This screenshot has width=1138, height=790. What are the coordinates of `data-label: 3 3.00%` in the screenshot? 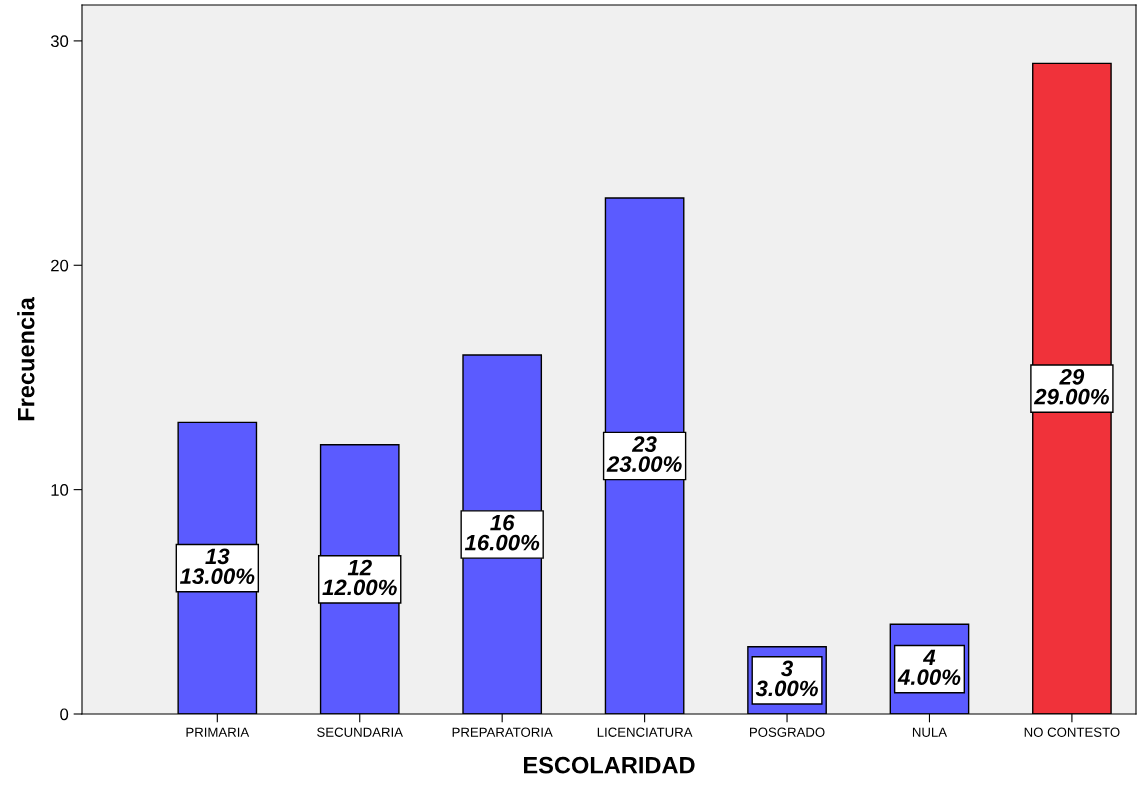 It's located at (786, 678).